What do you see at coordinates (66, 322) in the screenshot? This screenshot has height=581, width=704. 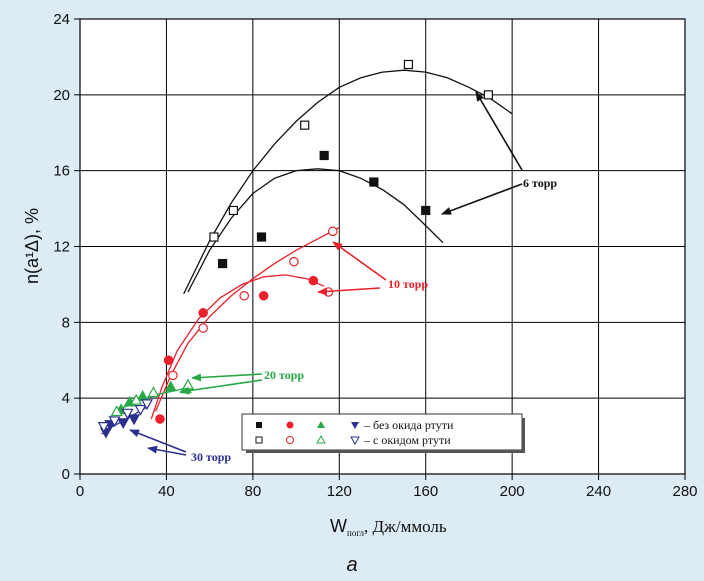 I see `y-tick-label: 8` at bounding box center [66, 322].